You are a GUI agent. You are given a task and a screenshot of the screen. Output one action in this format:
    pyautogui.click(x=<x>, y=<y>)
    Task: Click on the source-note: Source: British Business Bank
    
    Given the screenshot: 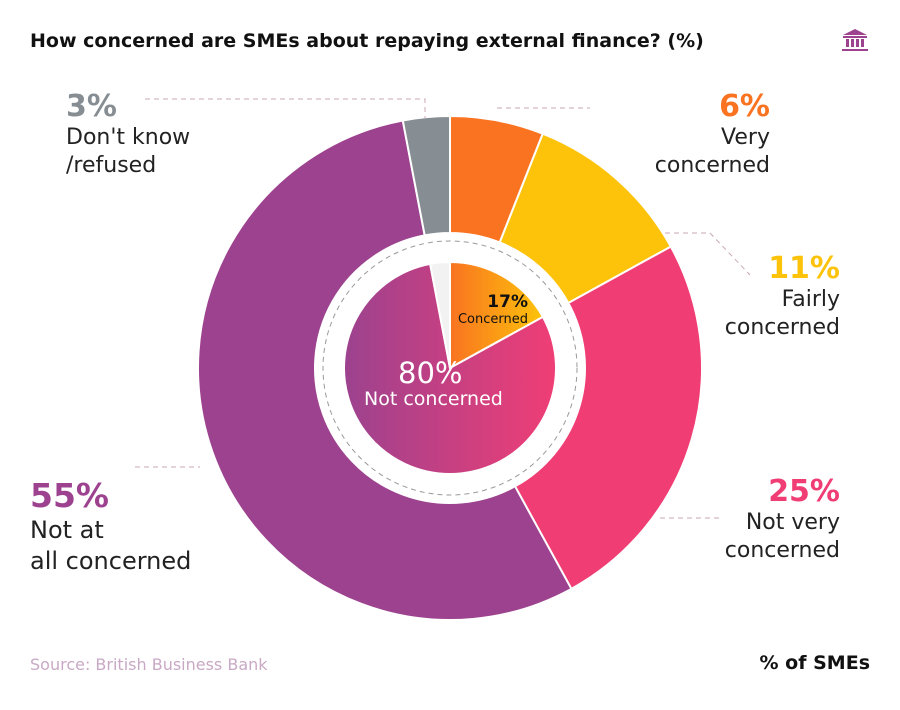 What is the action you would take?
    pyautogui.click(x=149, y=664)
    